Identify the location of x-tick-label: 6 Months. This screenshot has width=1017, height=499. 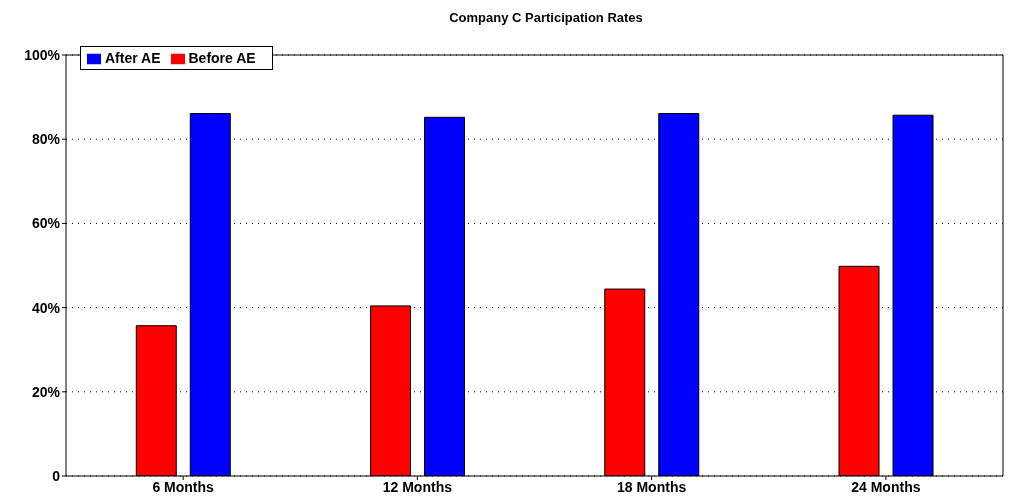
(183, 486).